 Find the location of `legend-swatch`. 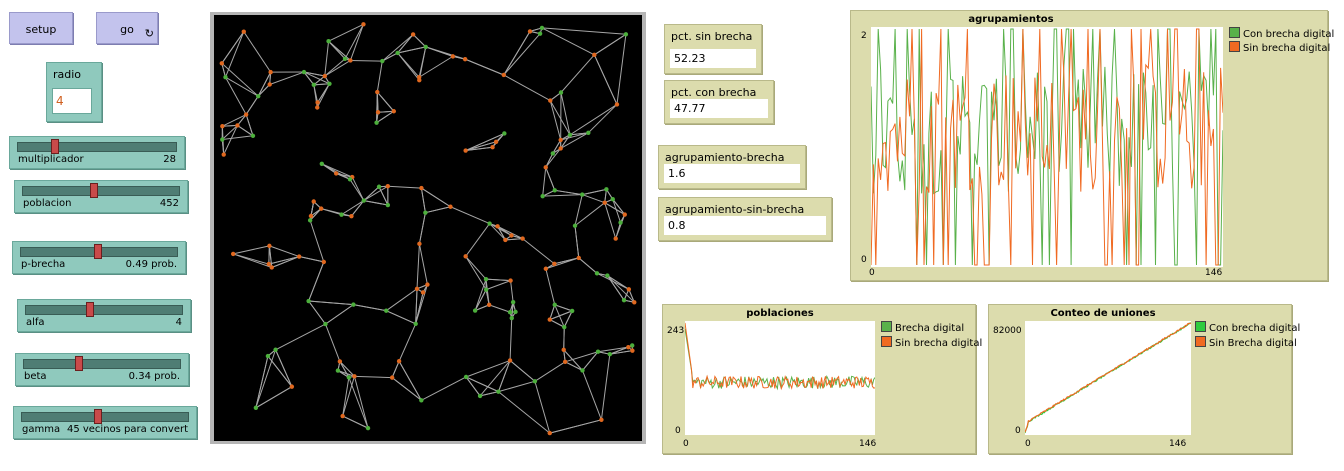

legend-swatch is located at coordinates (886, 341).